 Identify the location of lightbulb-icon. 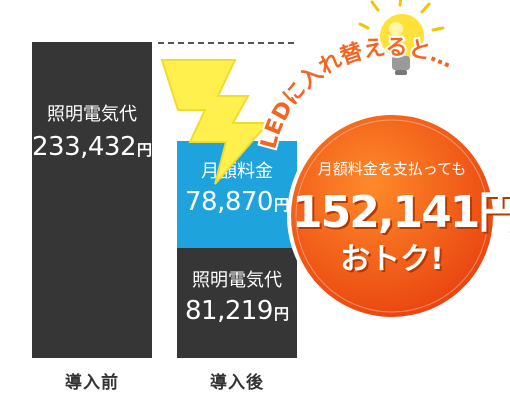
(401, 37).